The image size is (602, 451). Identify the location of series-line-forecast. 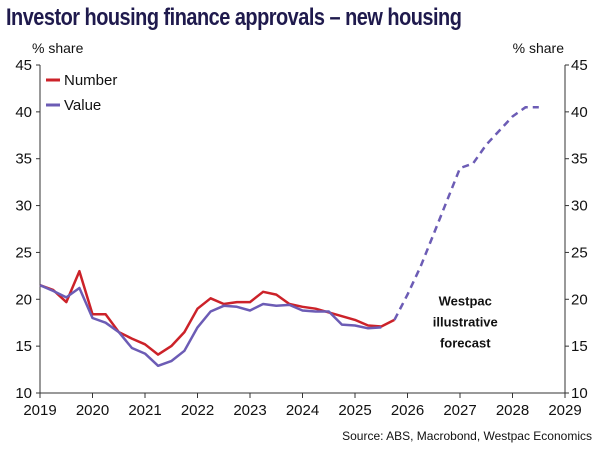
(466, 213).